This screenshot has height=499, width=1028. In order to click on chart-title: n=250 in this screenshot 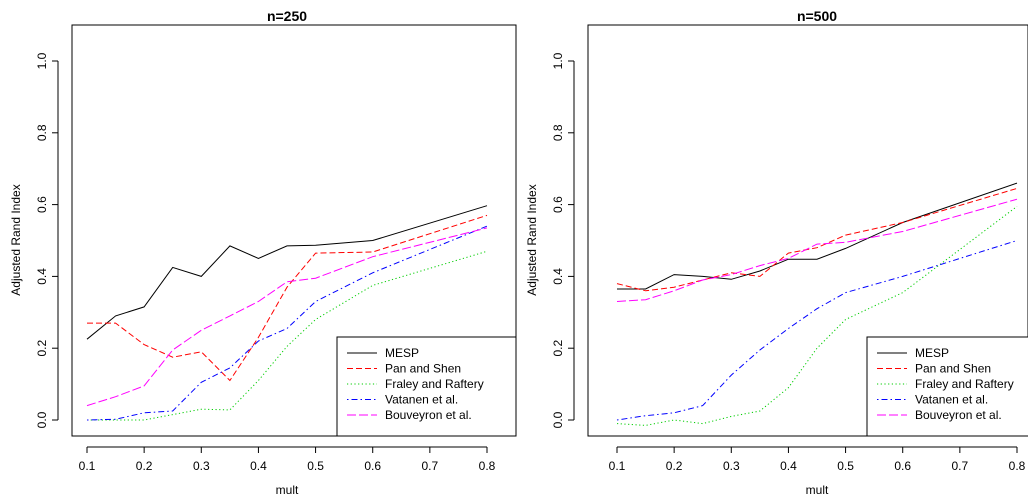, I will do `click(287, 16)`.